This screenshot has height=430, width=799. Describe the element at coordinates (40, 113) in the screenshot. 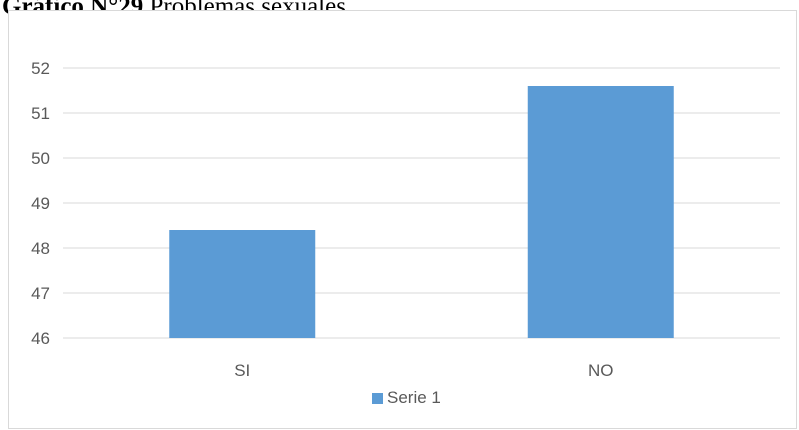

I see `y-tick-label: 51` at that location.